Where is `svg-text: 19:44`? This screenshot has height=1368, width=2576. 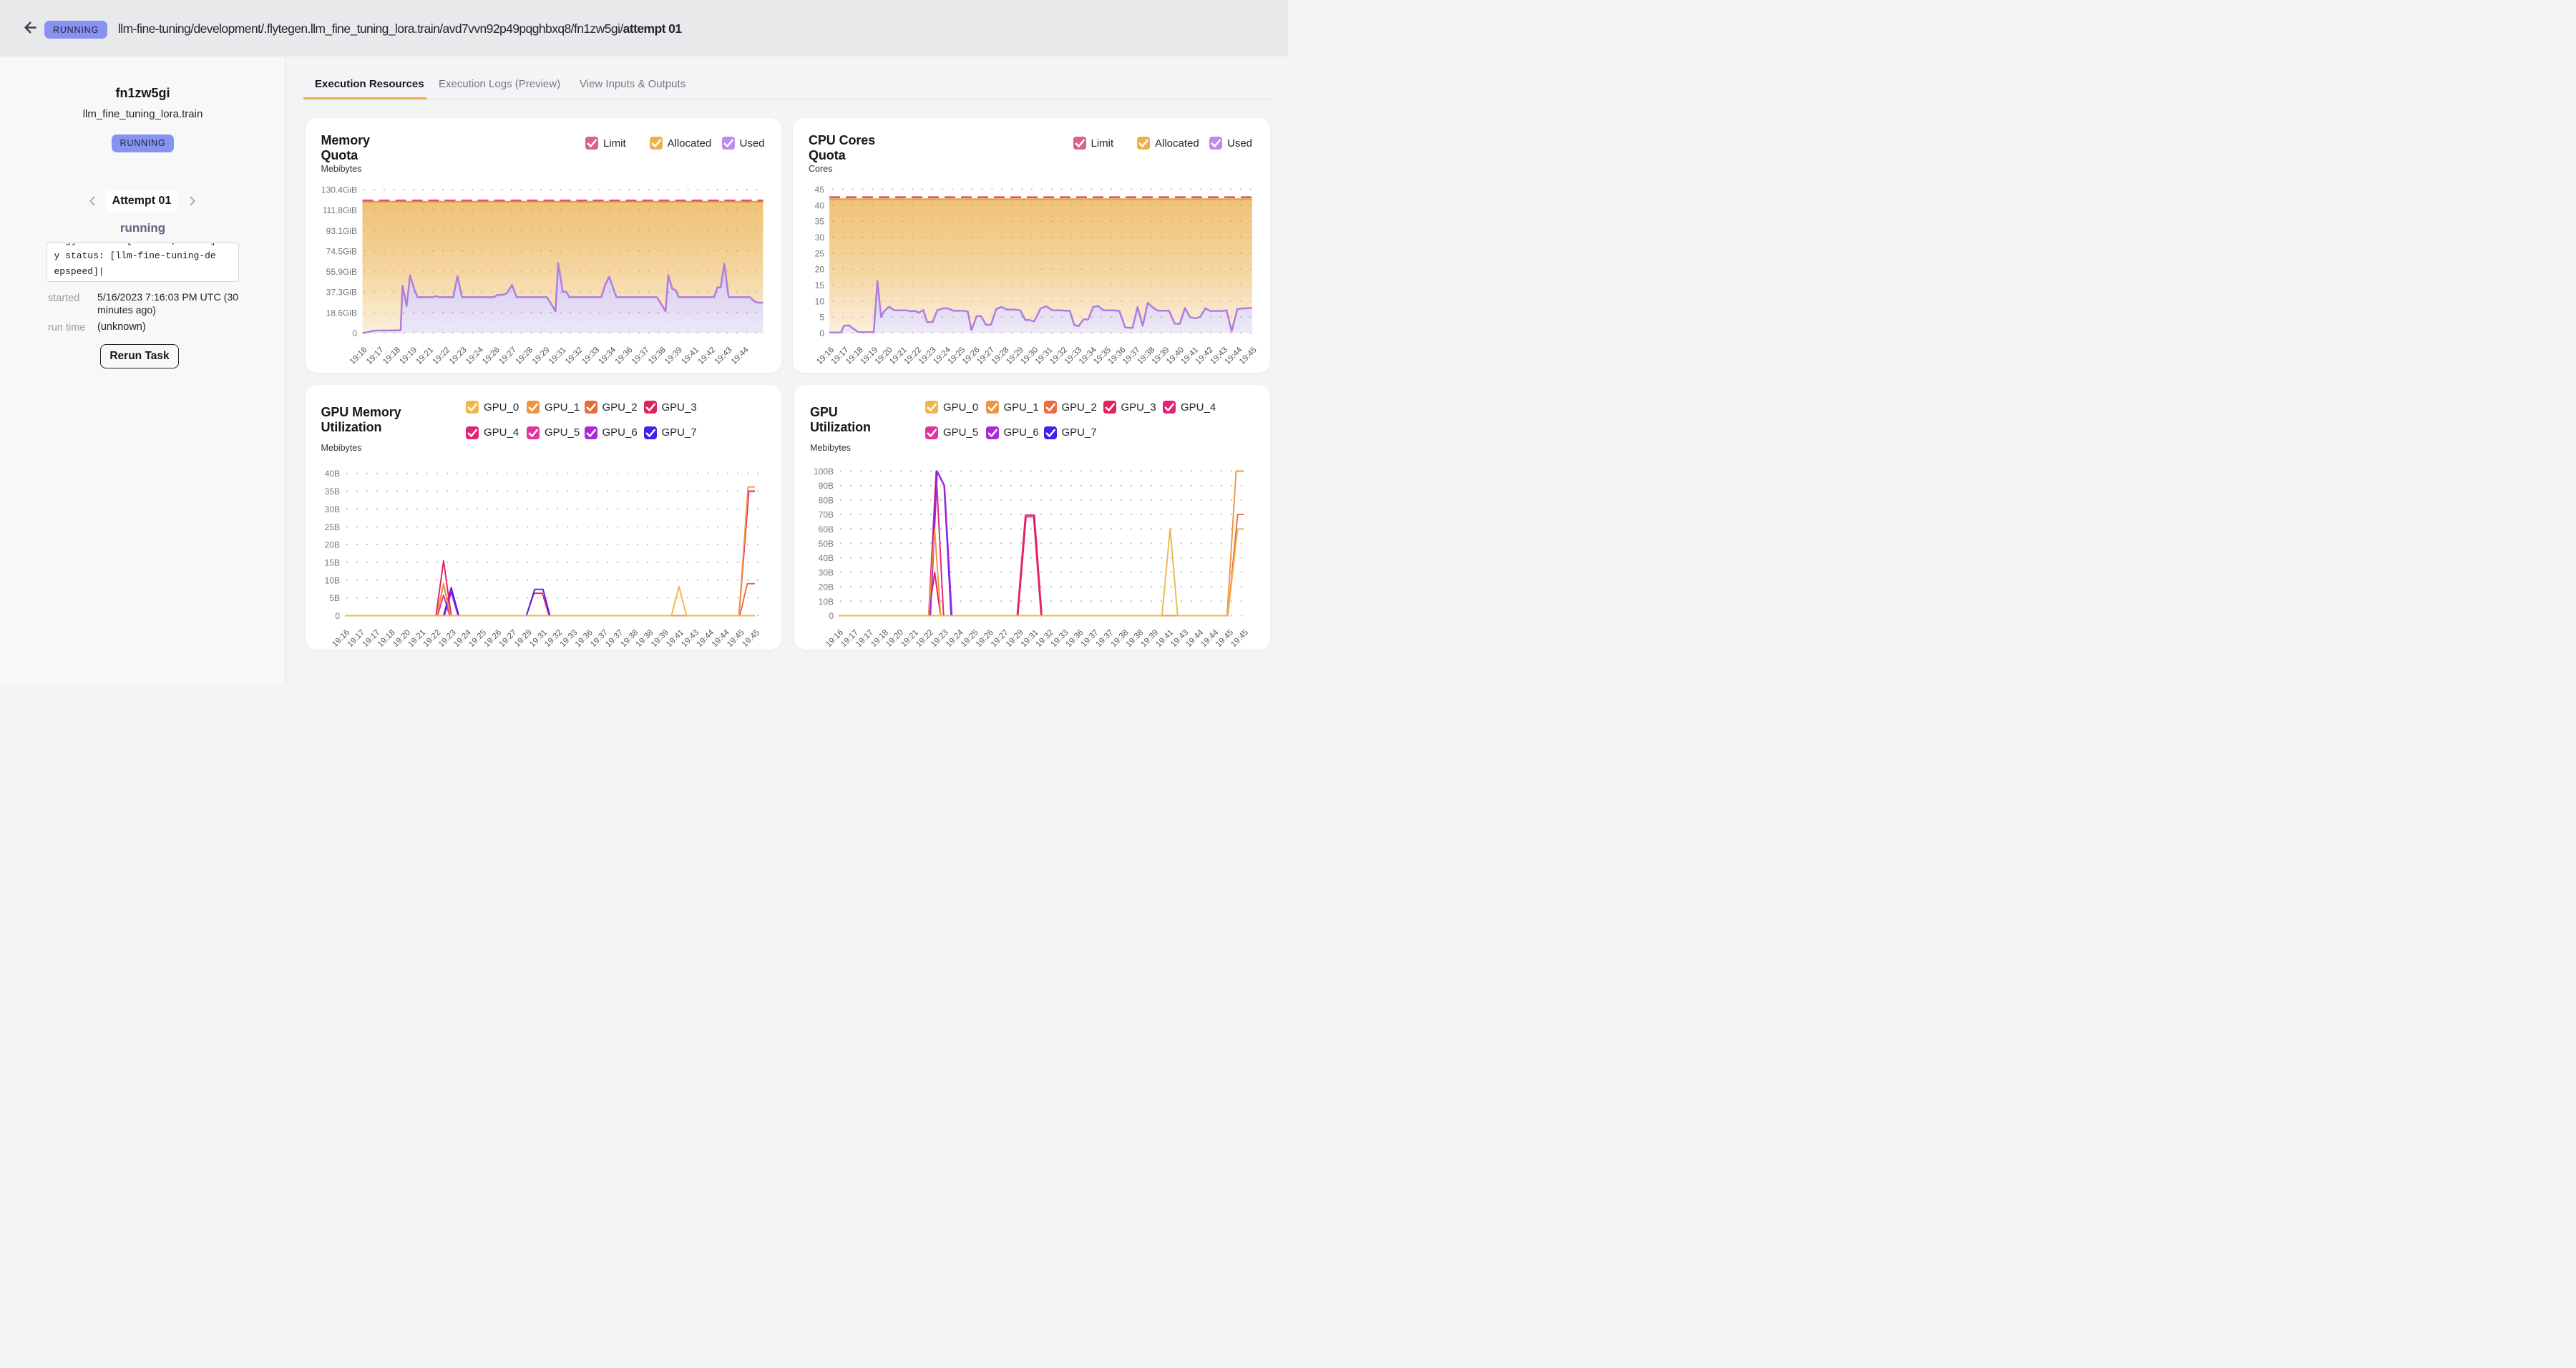 svg-text: 19:44 is located at coordinates (739, 355).